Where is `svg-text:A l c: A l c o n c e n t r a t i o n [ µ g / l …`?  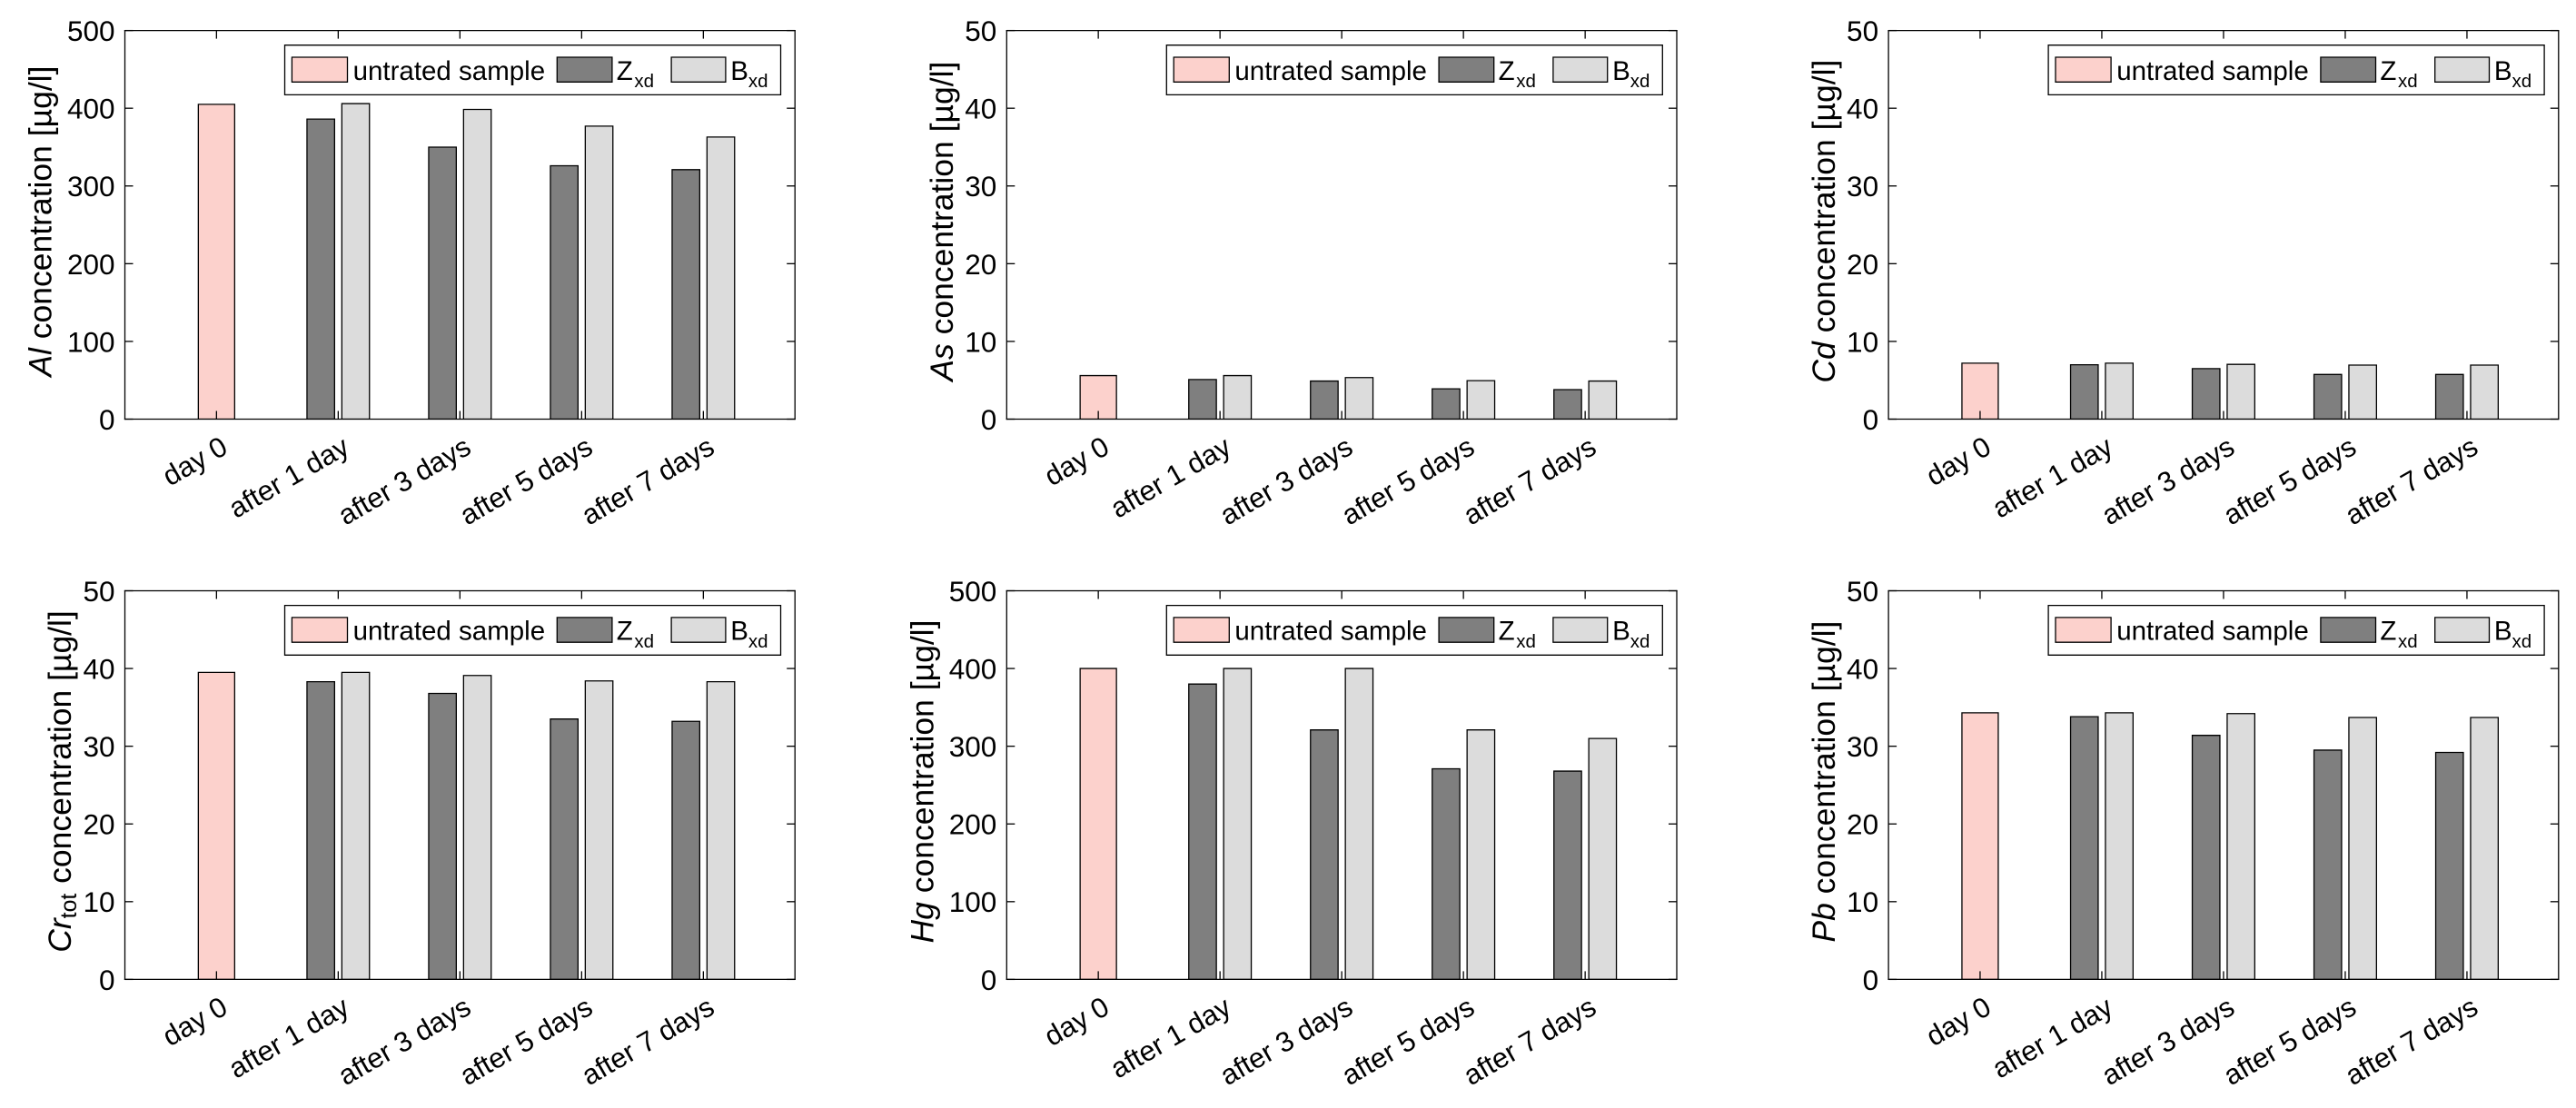 svg-text:A l c: A l c o n c e n t r a t i o n [ µ g / l … is located at coordinates (41, 223).